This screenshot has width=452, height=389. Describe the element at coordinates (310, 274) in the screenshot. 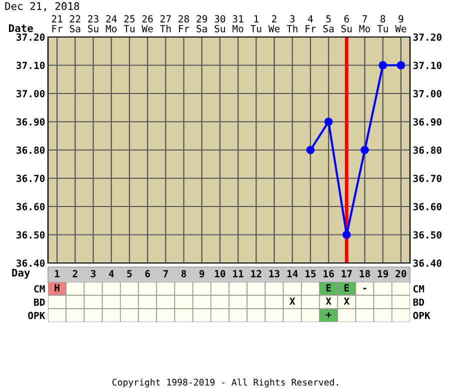

I see `x-tick-label: 15` at that location.